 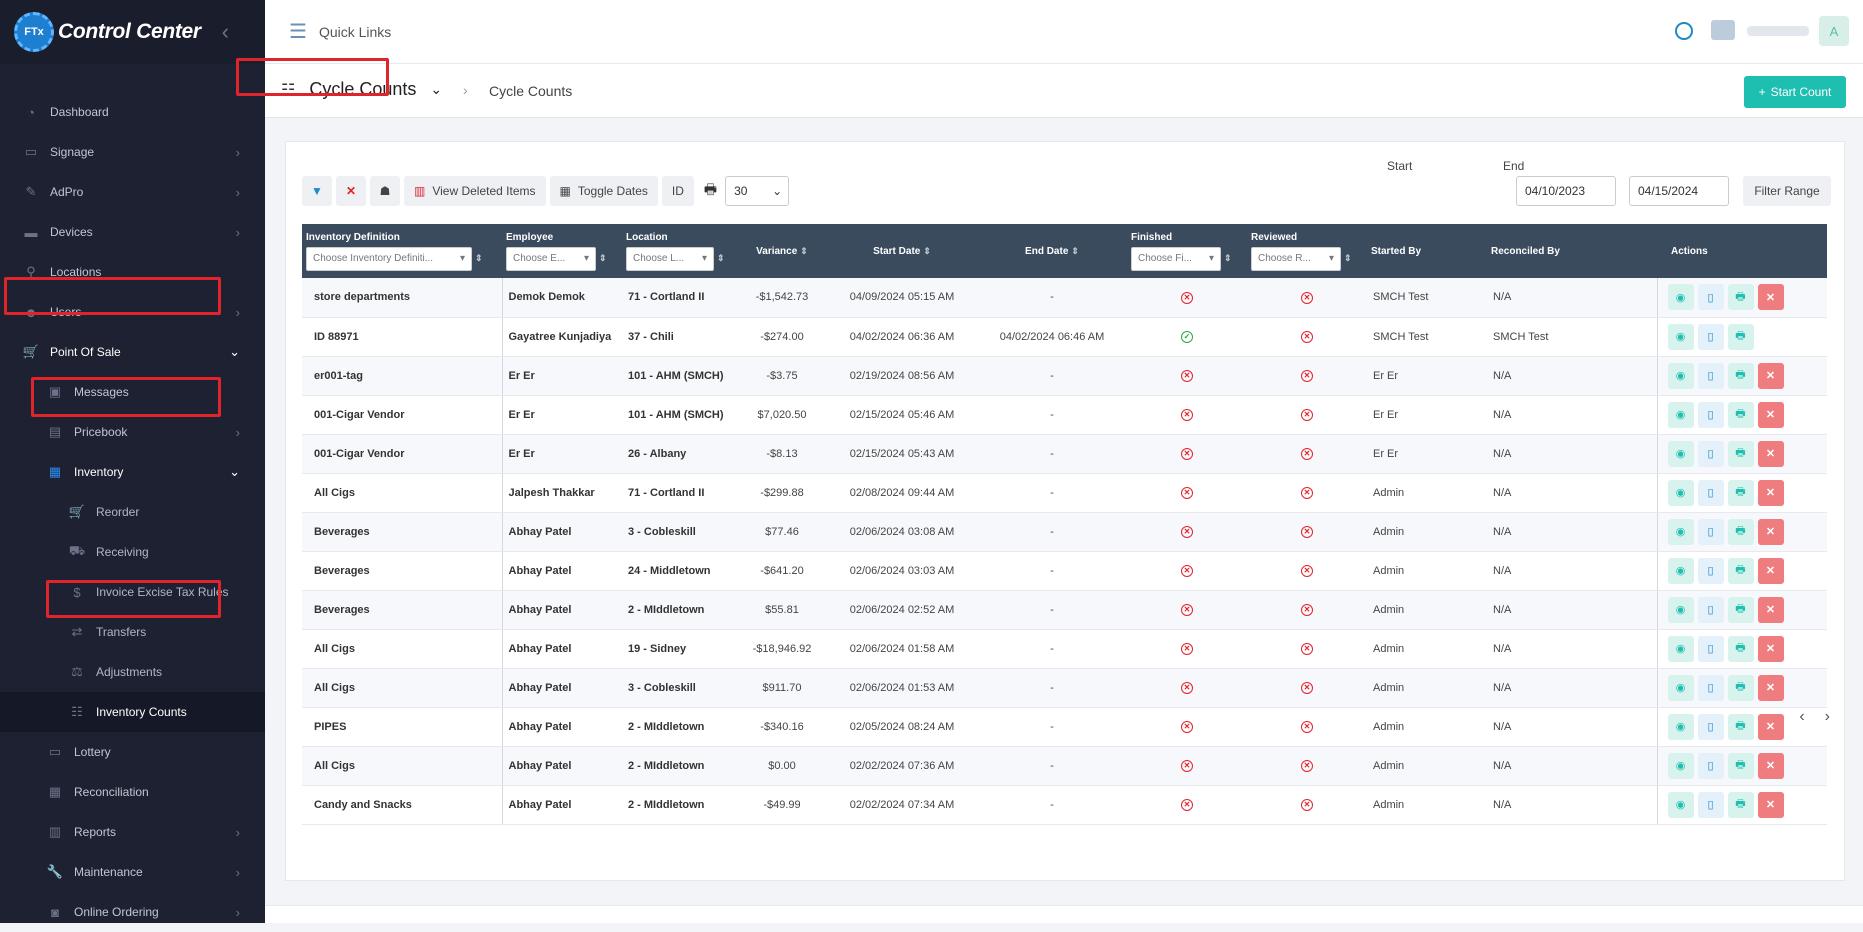 I want to click on sidebar-item-reconciliation: ▦ Reconciliation, so click(x=132, y=792).